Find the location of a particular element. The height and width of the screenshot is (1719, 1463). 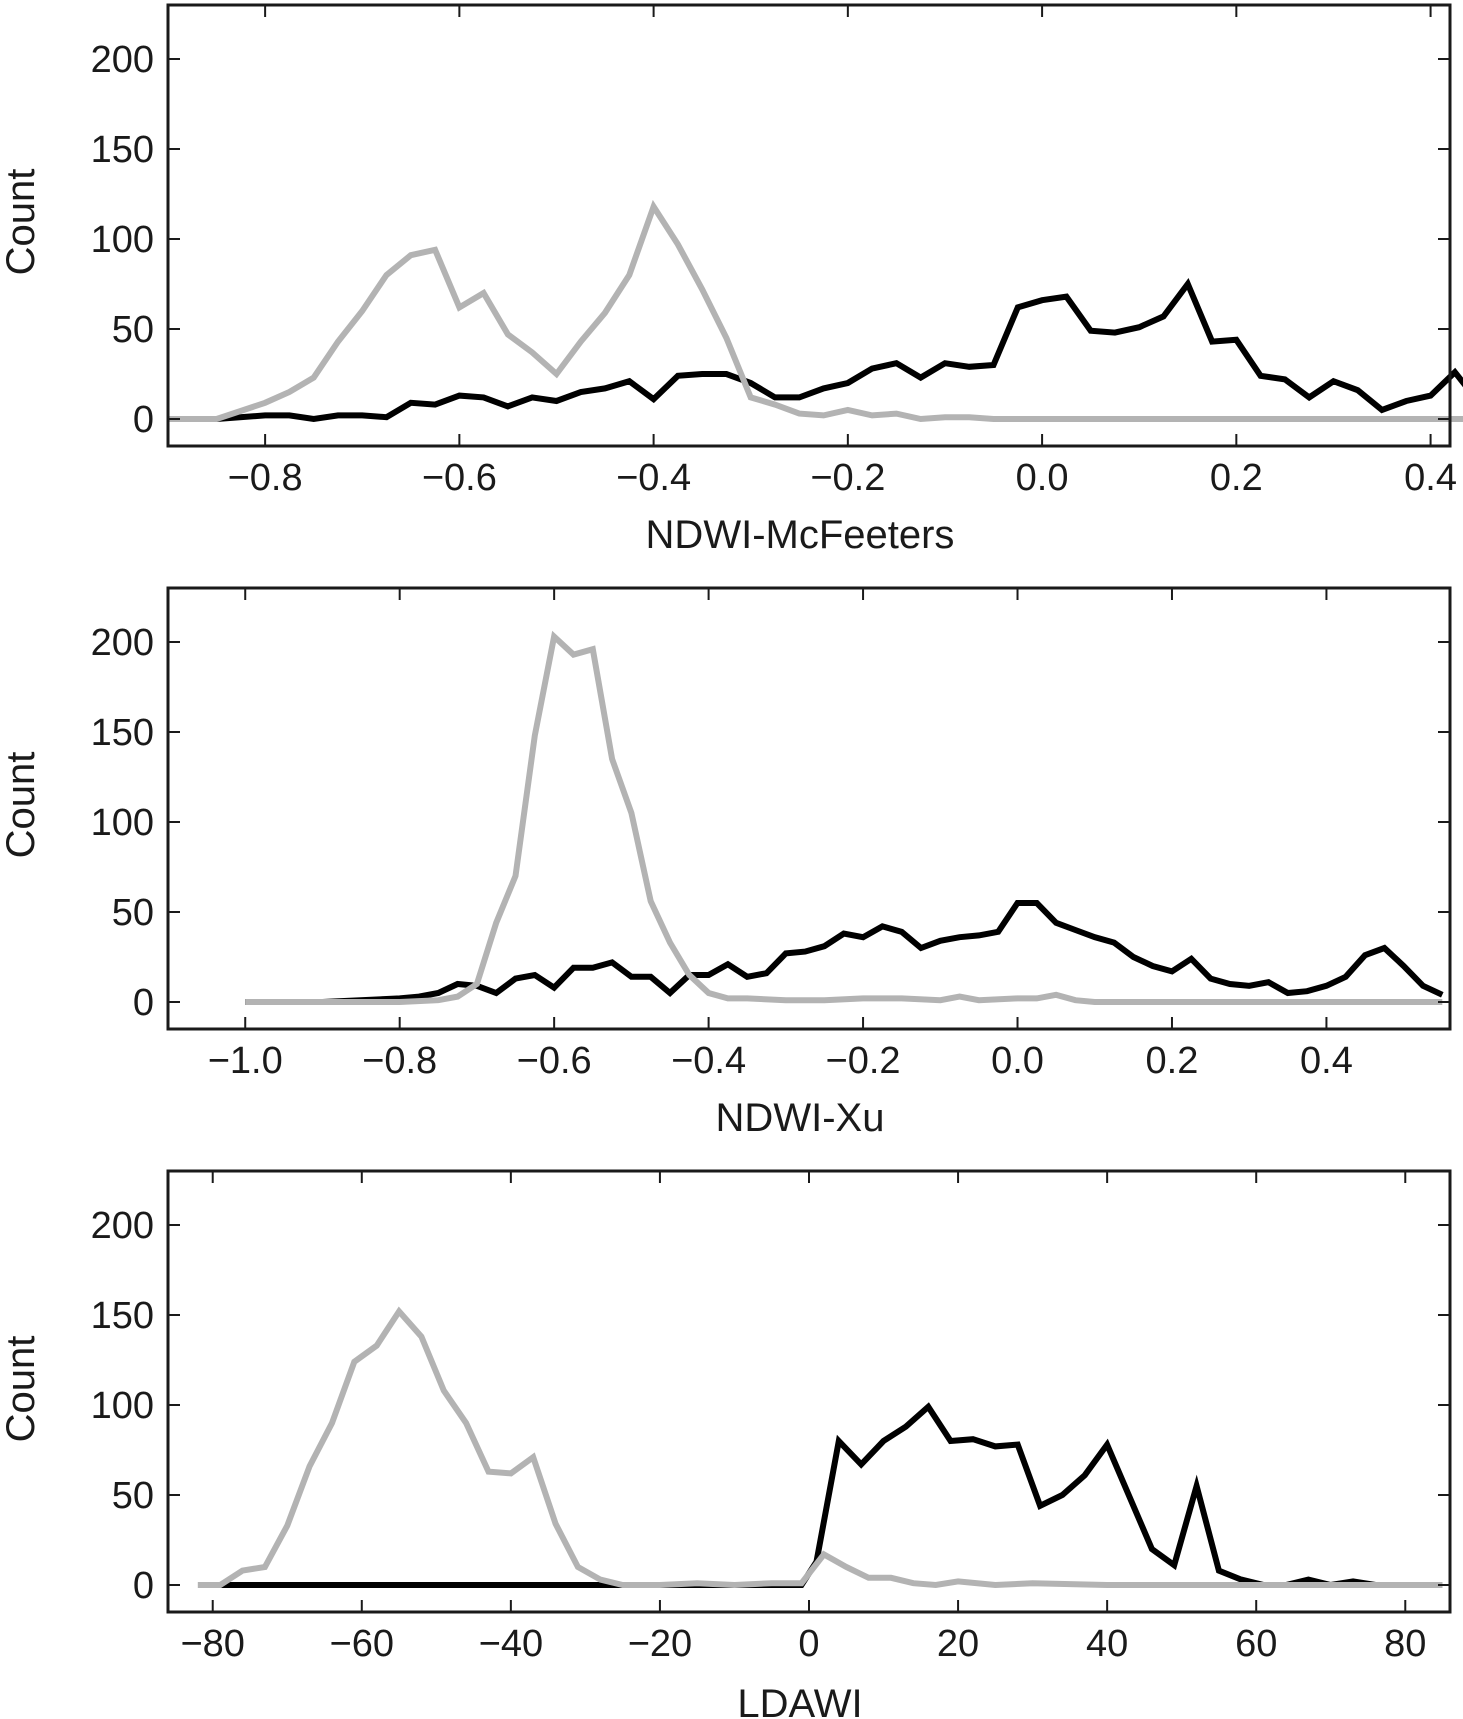

x-axis-label: NDWI-Xu is located at coordinates (800, 1118).